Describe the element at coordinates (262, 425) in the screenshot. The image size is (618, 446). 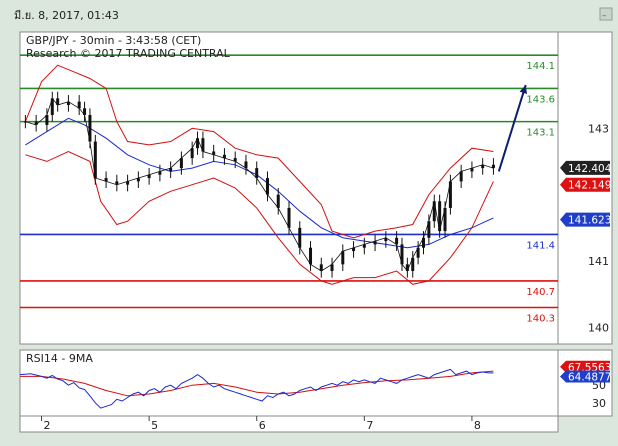
I see `x-tick-label-2: 6` at that location.